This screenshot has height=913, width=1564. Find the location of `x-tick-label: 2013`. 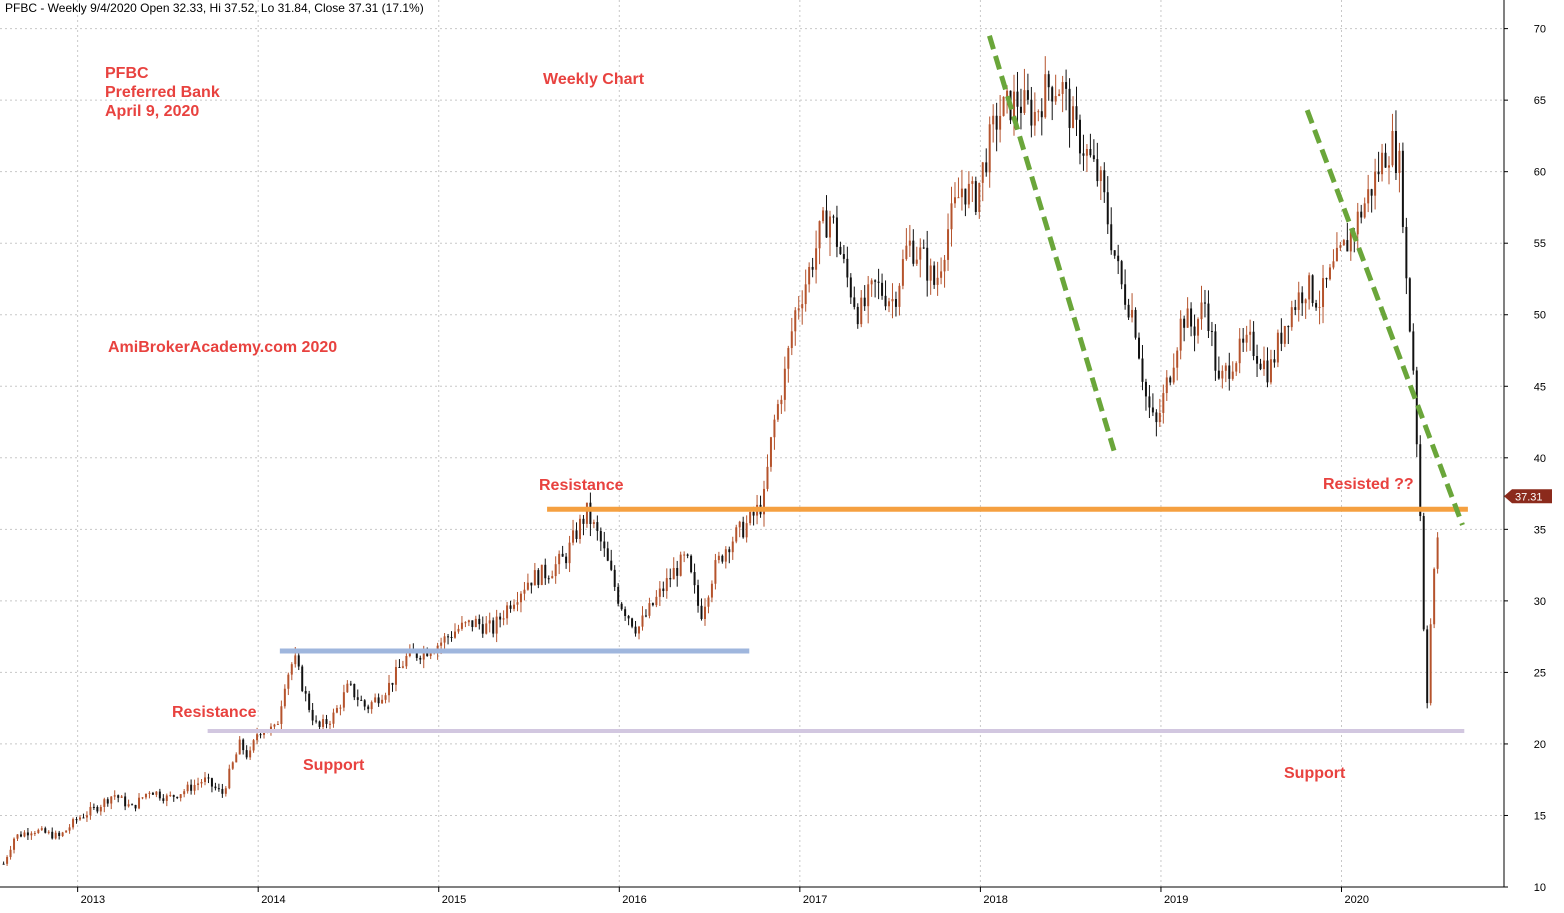

x-tick-label: 2013 is located at coordinates (93, 900).